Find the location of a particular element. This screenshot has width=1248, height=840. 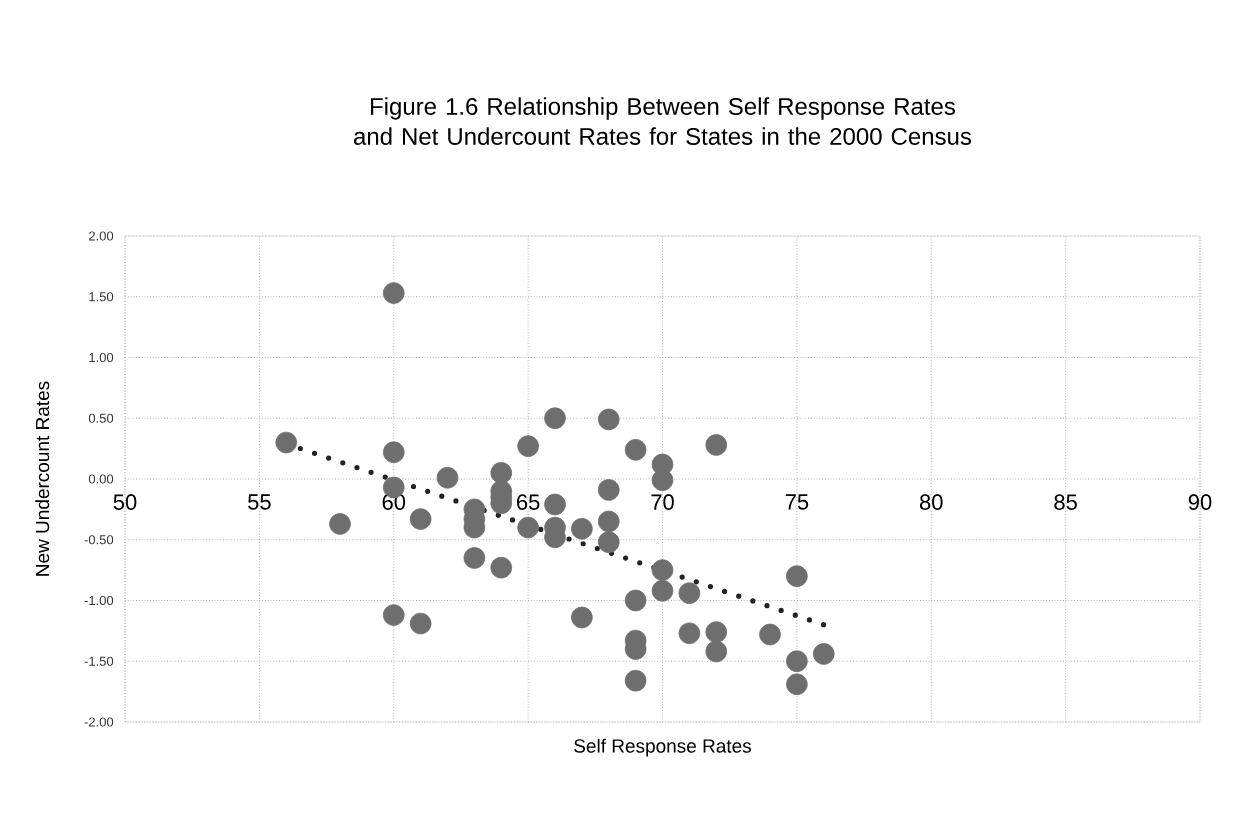

y-tick-label: 1.00 is located at coordinates (101, 357).